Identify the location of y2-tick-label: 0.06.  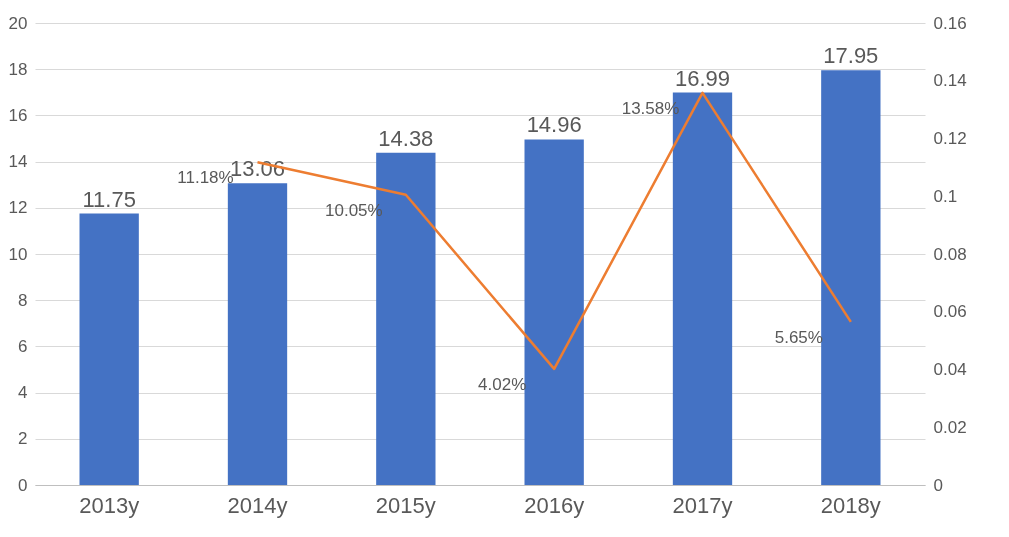
(950, 312).